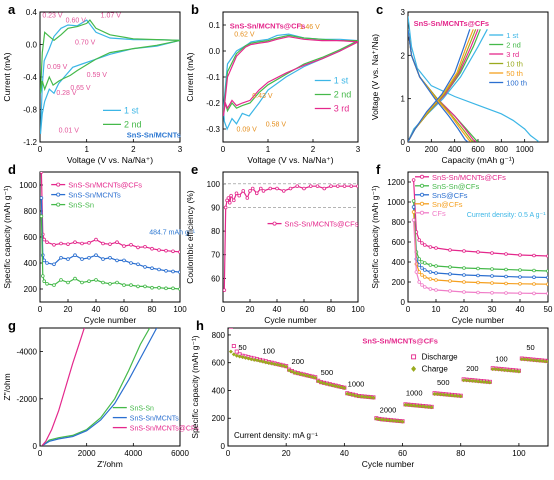 Image resolution: width=554 pixels, height=480 pixels. I want to click on y-tick-label: 90, so click(215, 207).